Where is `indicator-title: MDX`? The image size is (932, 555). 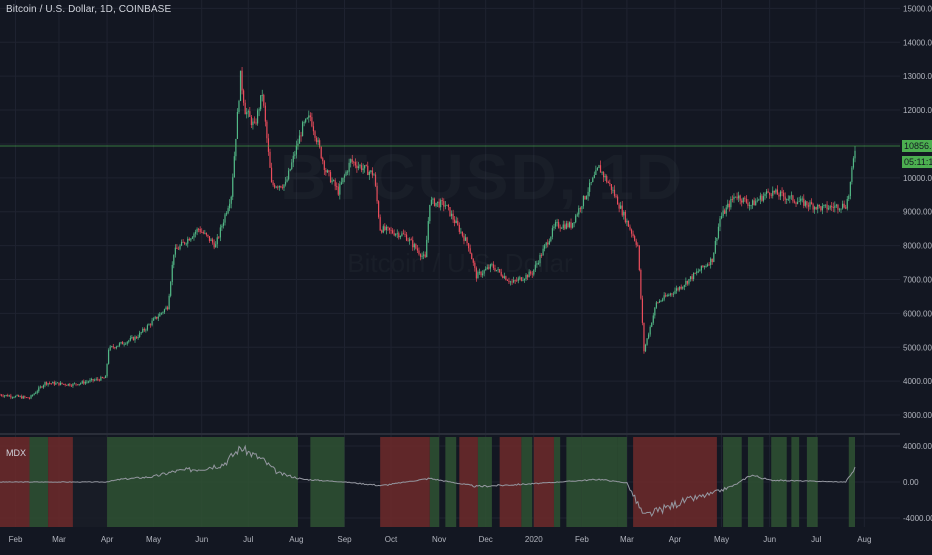
indicator-title: MDX is located at coordinates (16, 453).